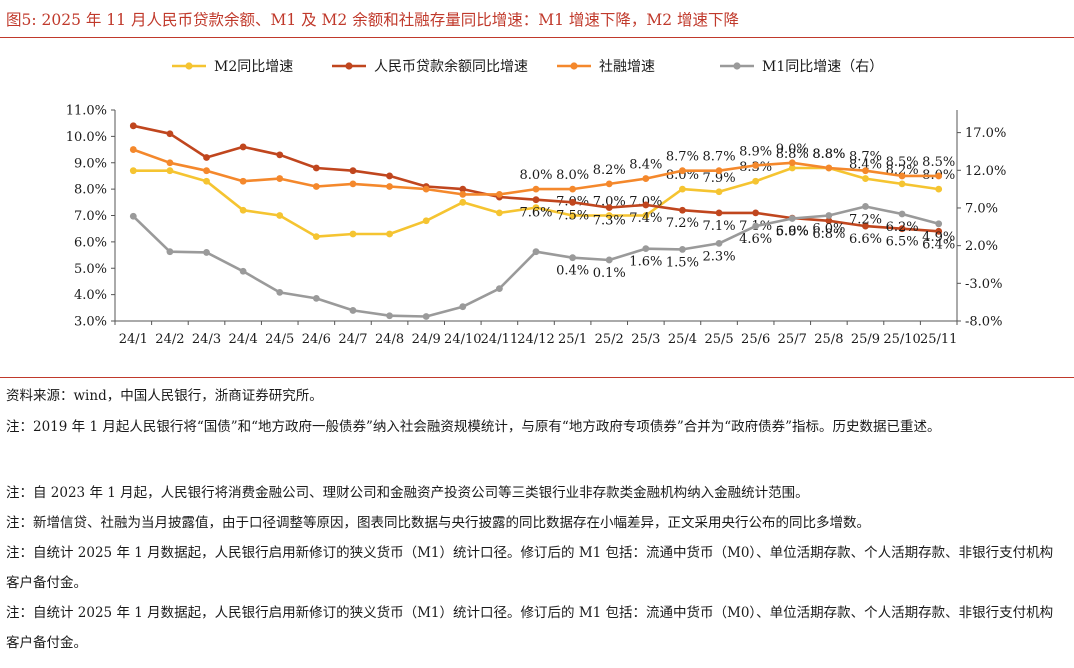 This screenshot has height=668, width=1074. Describe the element at coordinates (90, 242) in the screenshot. I see `left-axis-tick-label: 6.0%` at that location.